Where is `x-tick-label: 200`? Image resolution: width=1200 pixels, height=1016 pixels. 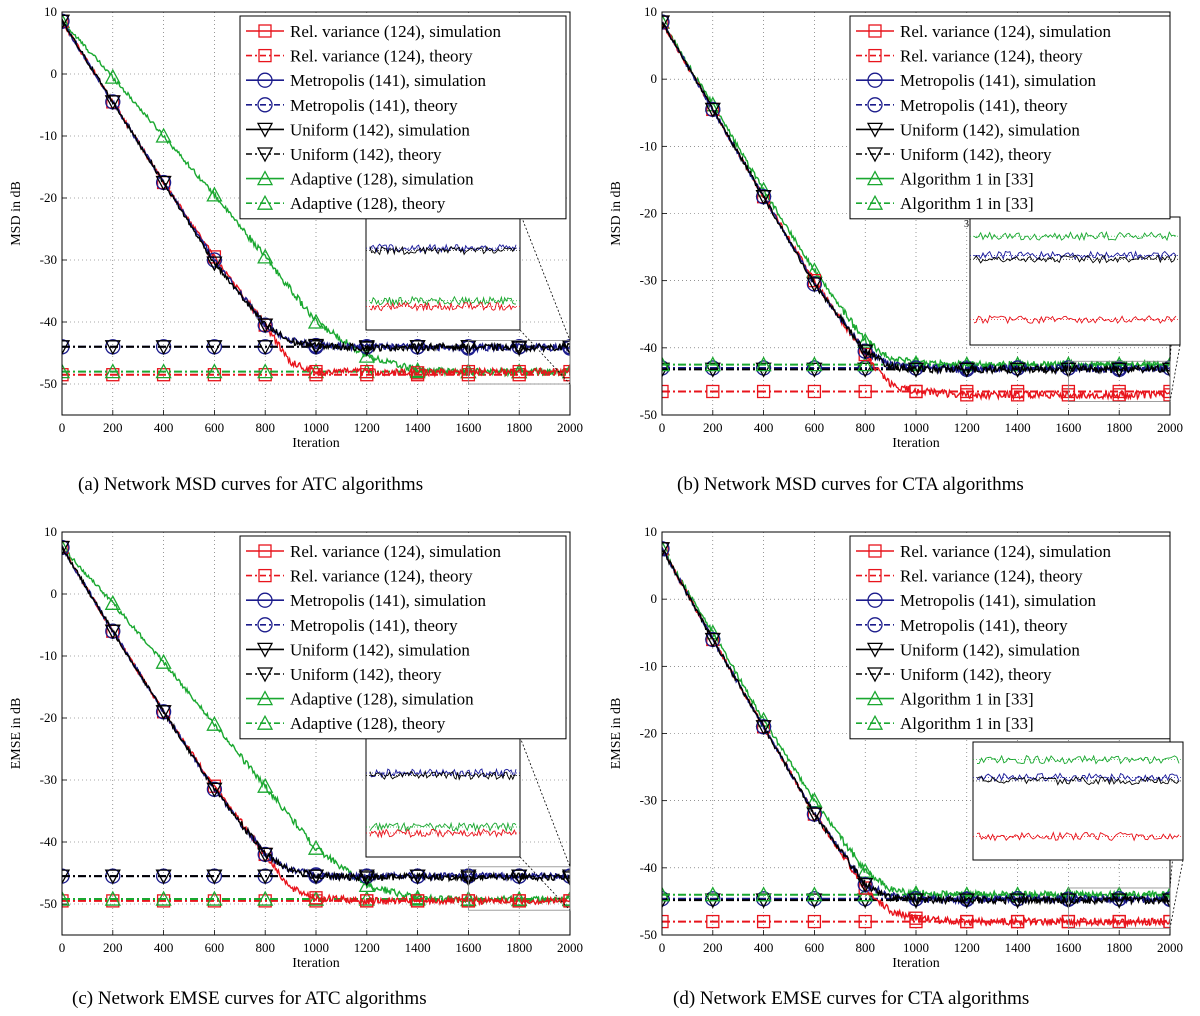 x-tick-label: 200 is located at coordinates (113, 947).